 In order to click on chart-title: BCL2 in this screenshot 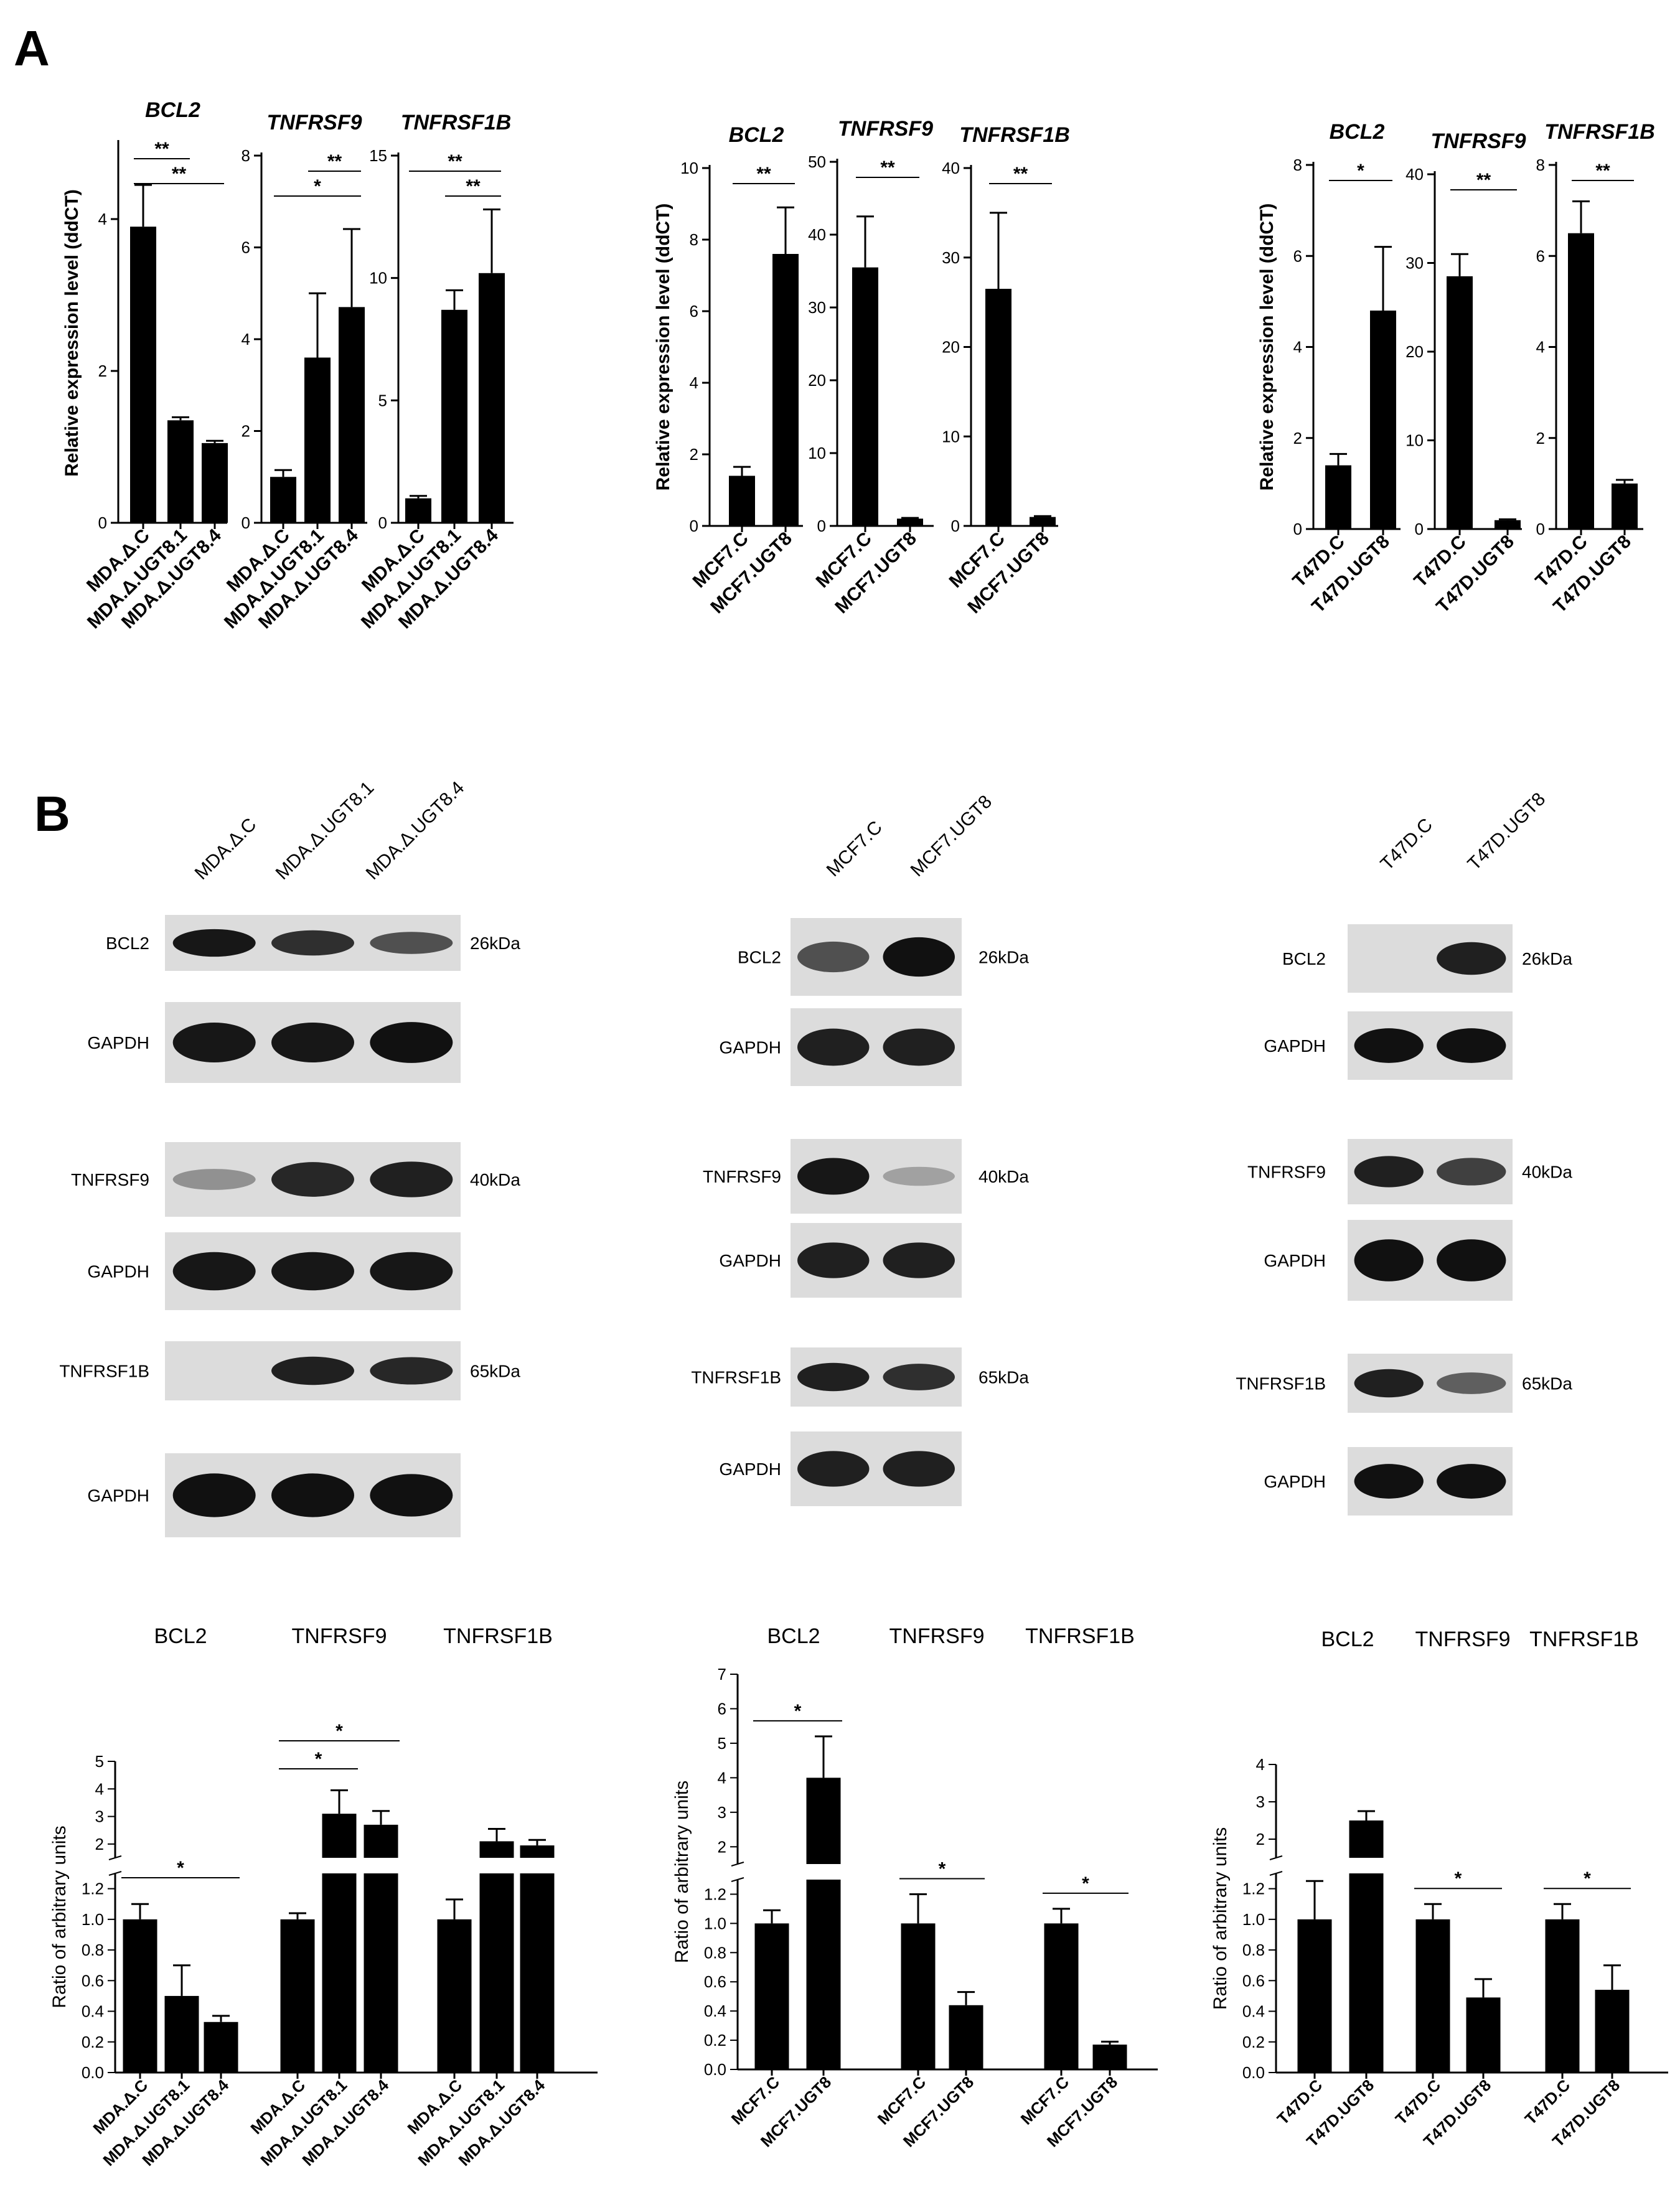, I will do `click(172, 110)`.